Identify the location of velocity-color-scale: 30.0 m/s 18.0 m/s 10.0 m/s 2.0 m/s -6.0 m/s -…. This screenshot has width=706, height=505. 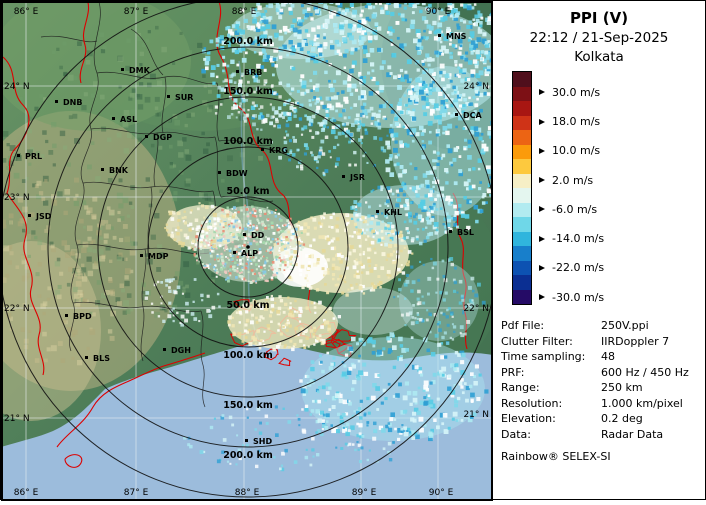
(607, 188).